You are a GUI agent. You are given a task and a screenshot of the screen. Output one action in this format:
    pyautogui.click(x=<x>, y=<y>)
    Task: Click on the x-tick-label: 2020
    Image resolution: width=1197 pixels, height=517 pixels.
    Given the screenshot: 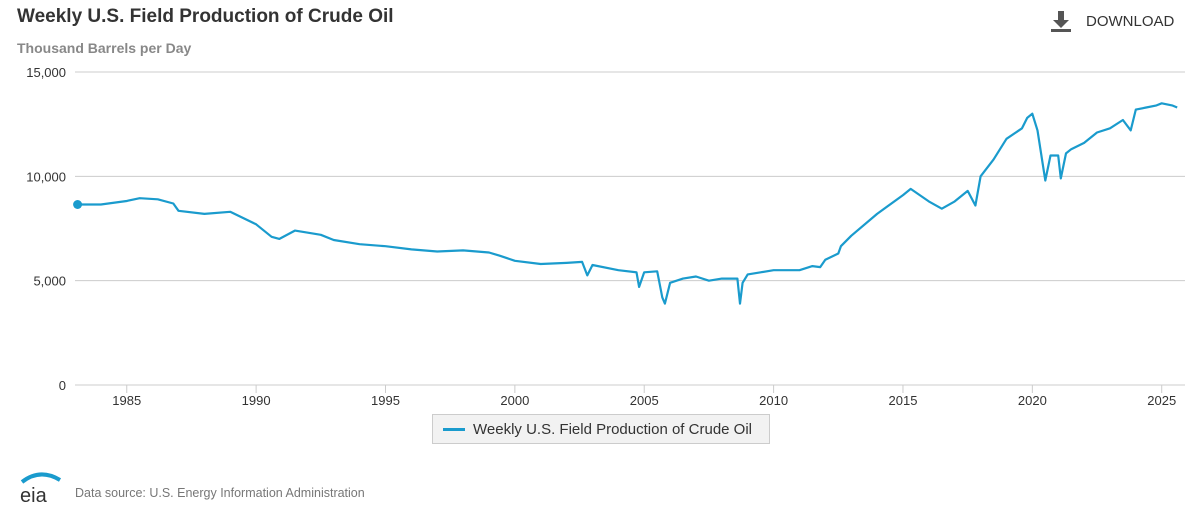 What is the action you would take?
    pyautogui.click(x=1032, y=400)
    